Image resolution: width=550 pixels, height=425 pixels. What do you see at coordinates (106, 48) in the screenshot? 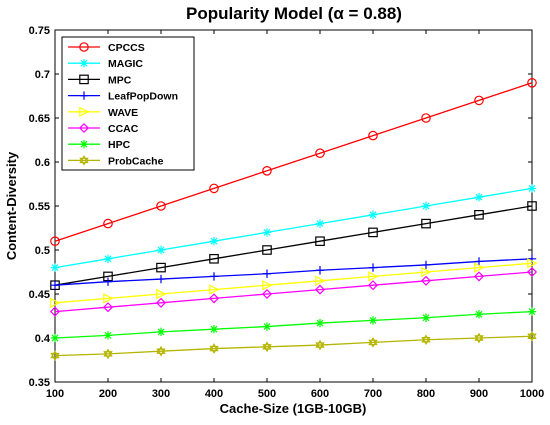
I see `legend-item: CPCCS` at bounding box center [106, 48].